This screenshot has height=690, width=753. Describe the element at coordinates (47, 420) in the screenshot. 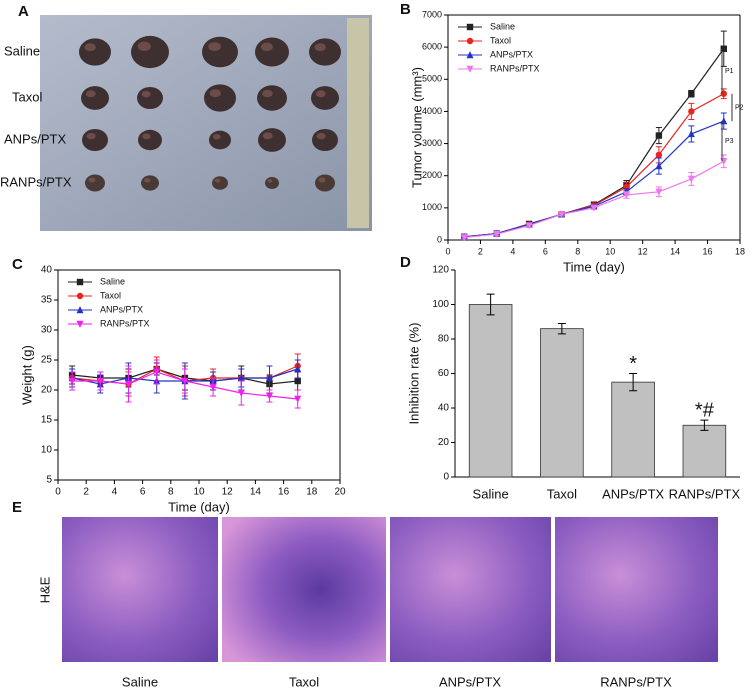

I see `y-tick-label: 15` at that location.